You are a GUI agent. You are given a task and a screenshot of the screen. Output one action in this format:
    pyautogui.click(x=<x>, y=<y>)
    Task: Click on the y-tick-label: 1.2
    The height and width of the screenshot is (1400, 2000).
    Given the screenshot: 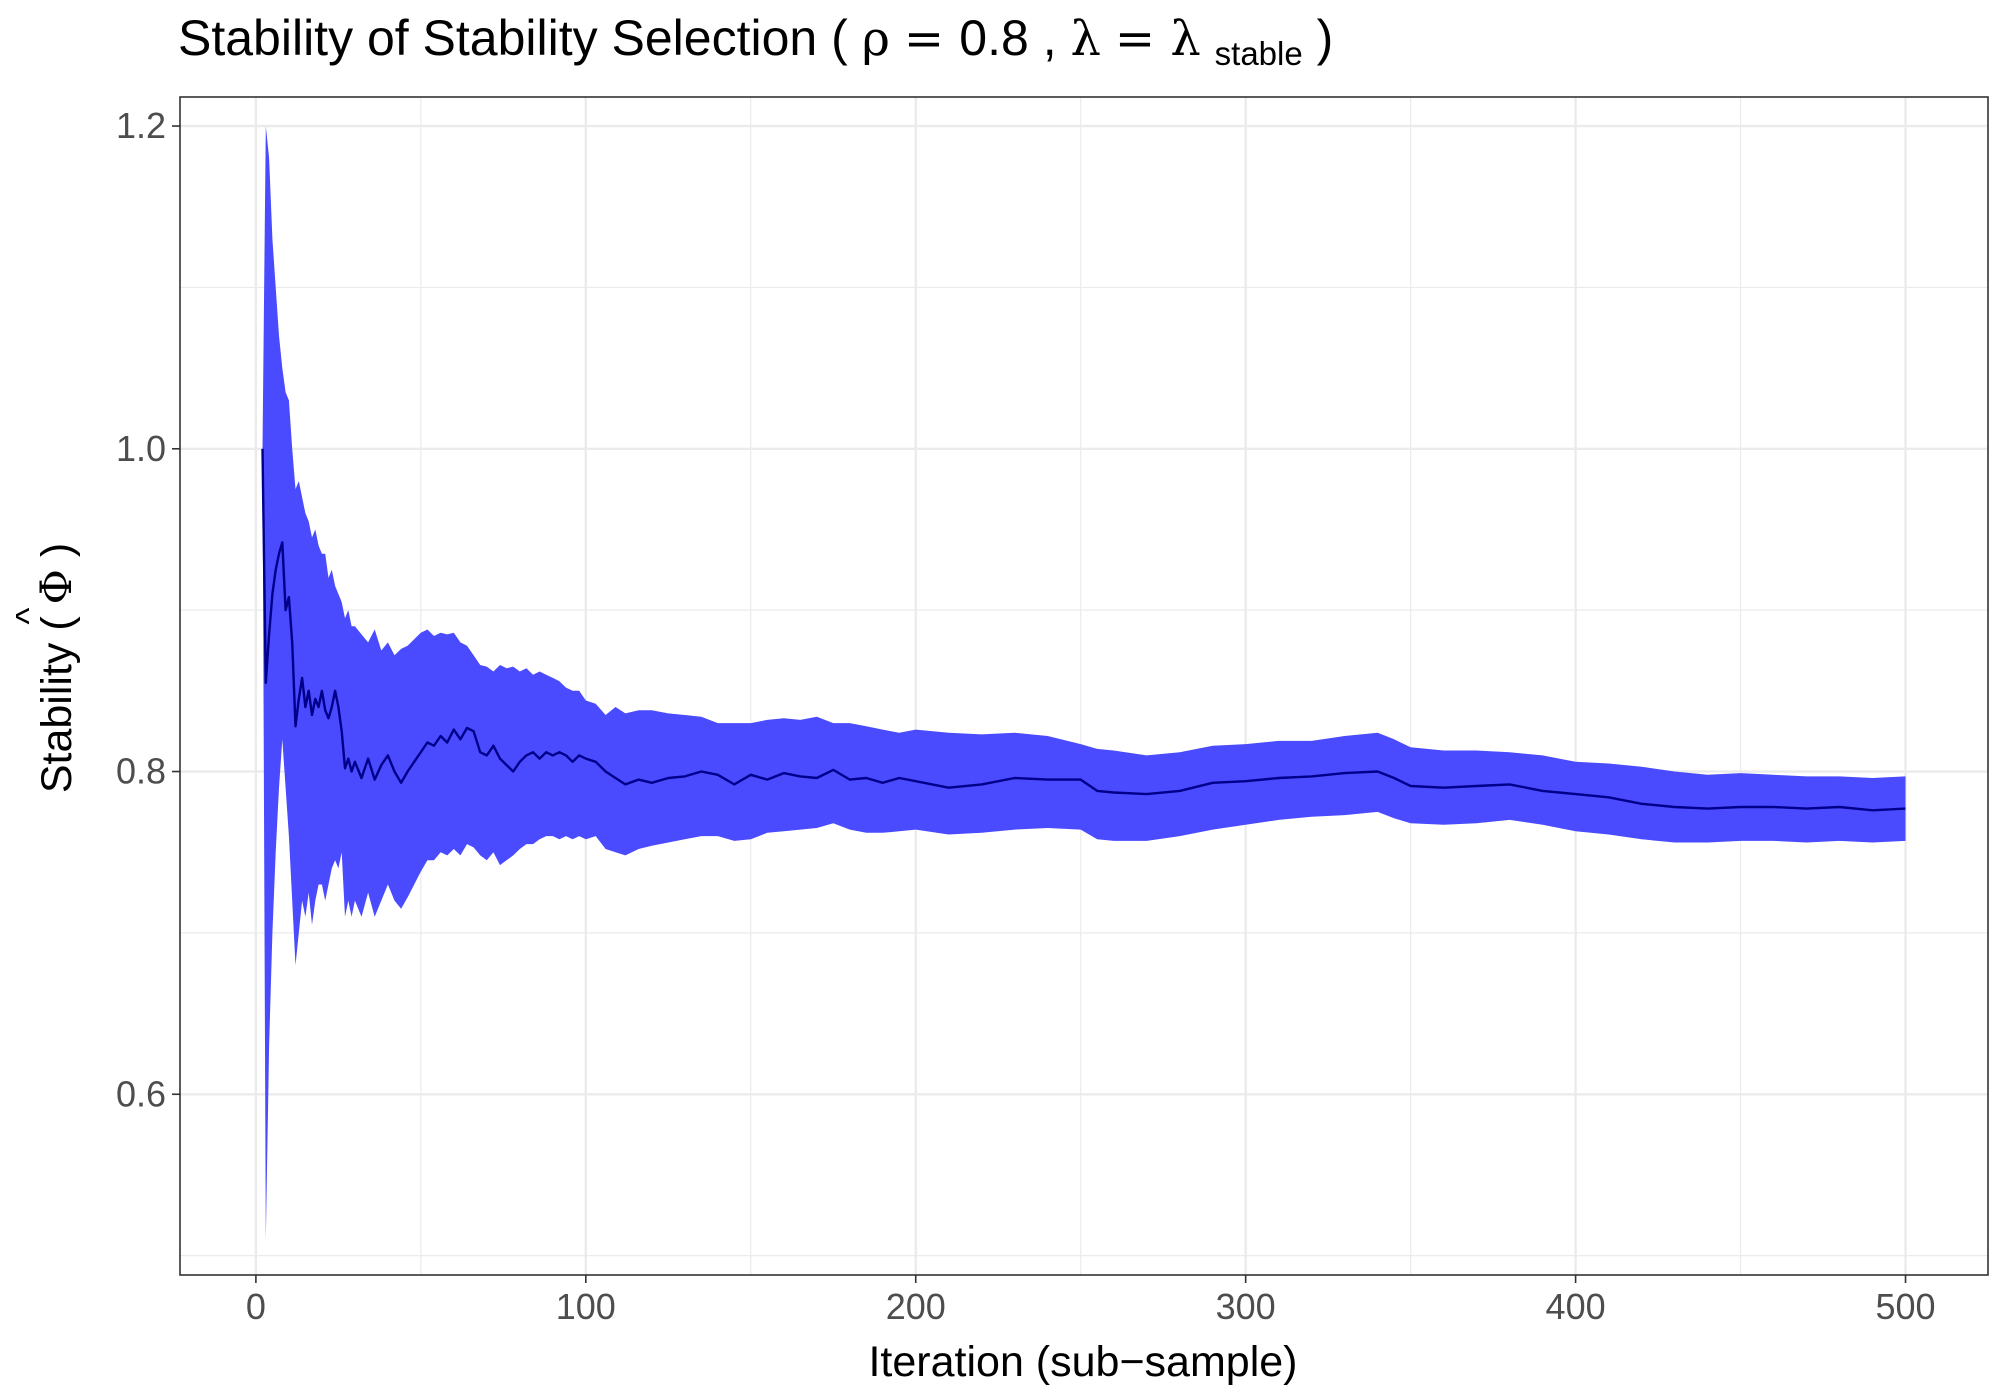 What is the action you would take?
    pyautogui.click(x=141, y=125)
    